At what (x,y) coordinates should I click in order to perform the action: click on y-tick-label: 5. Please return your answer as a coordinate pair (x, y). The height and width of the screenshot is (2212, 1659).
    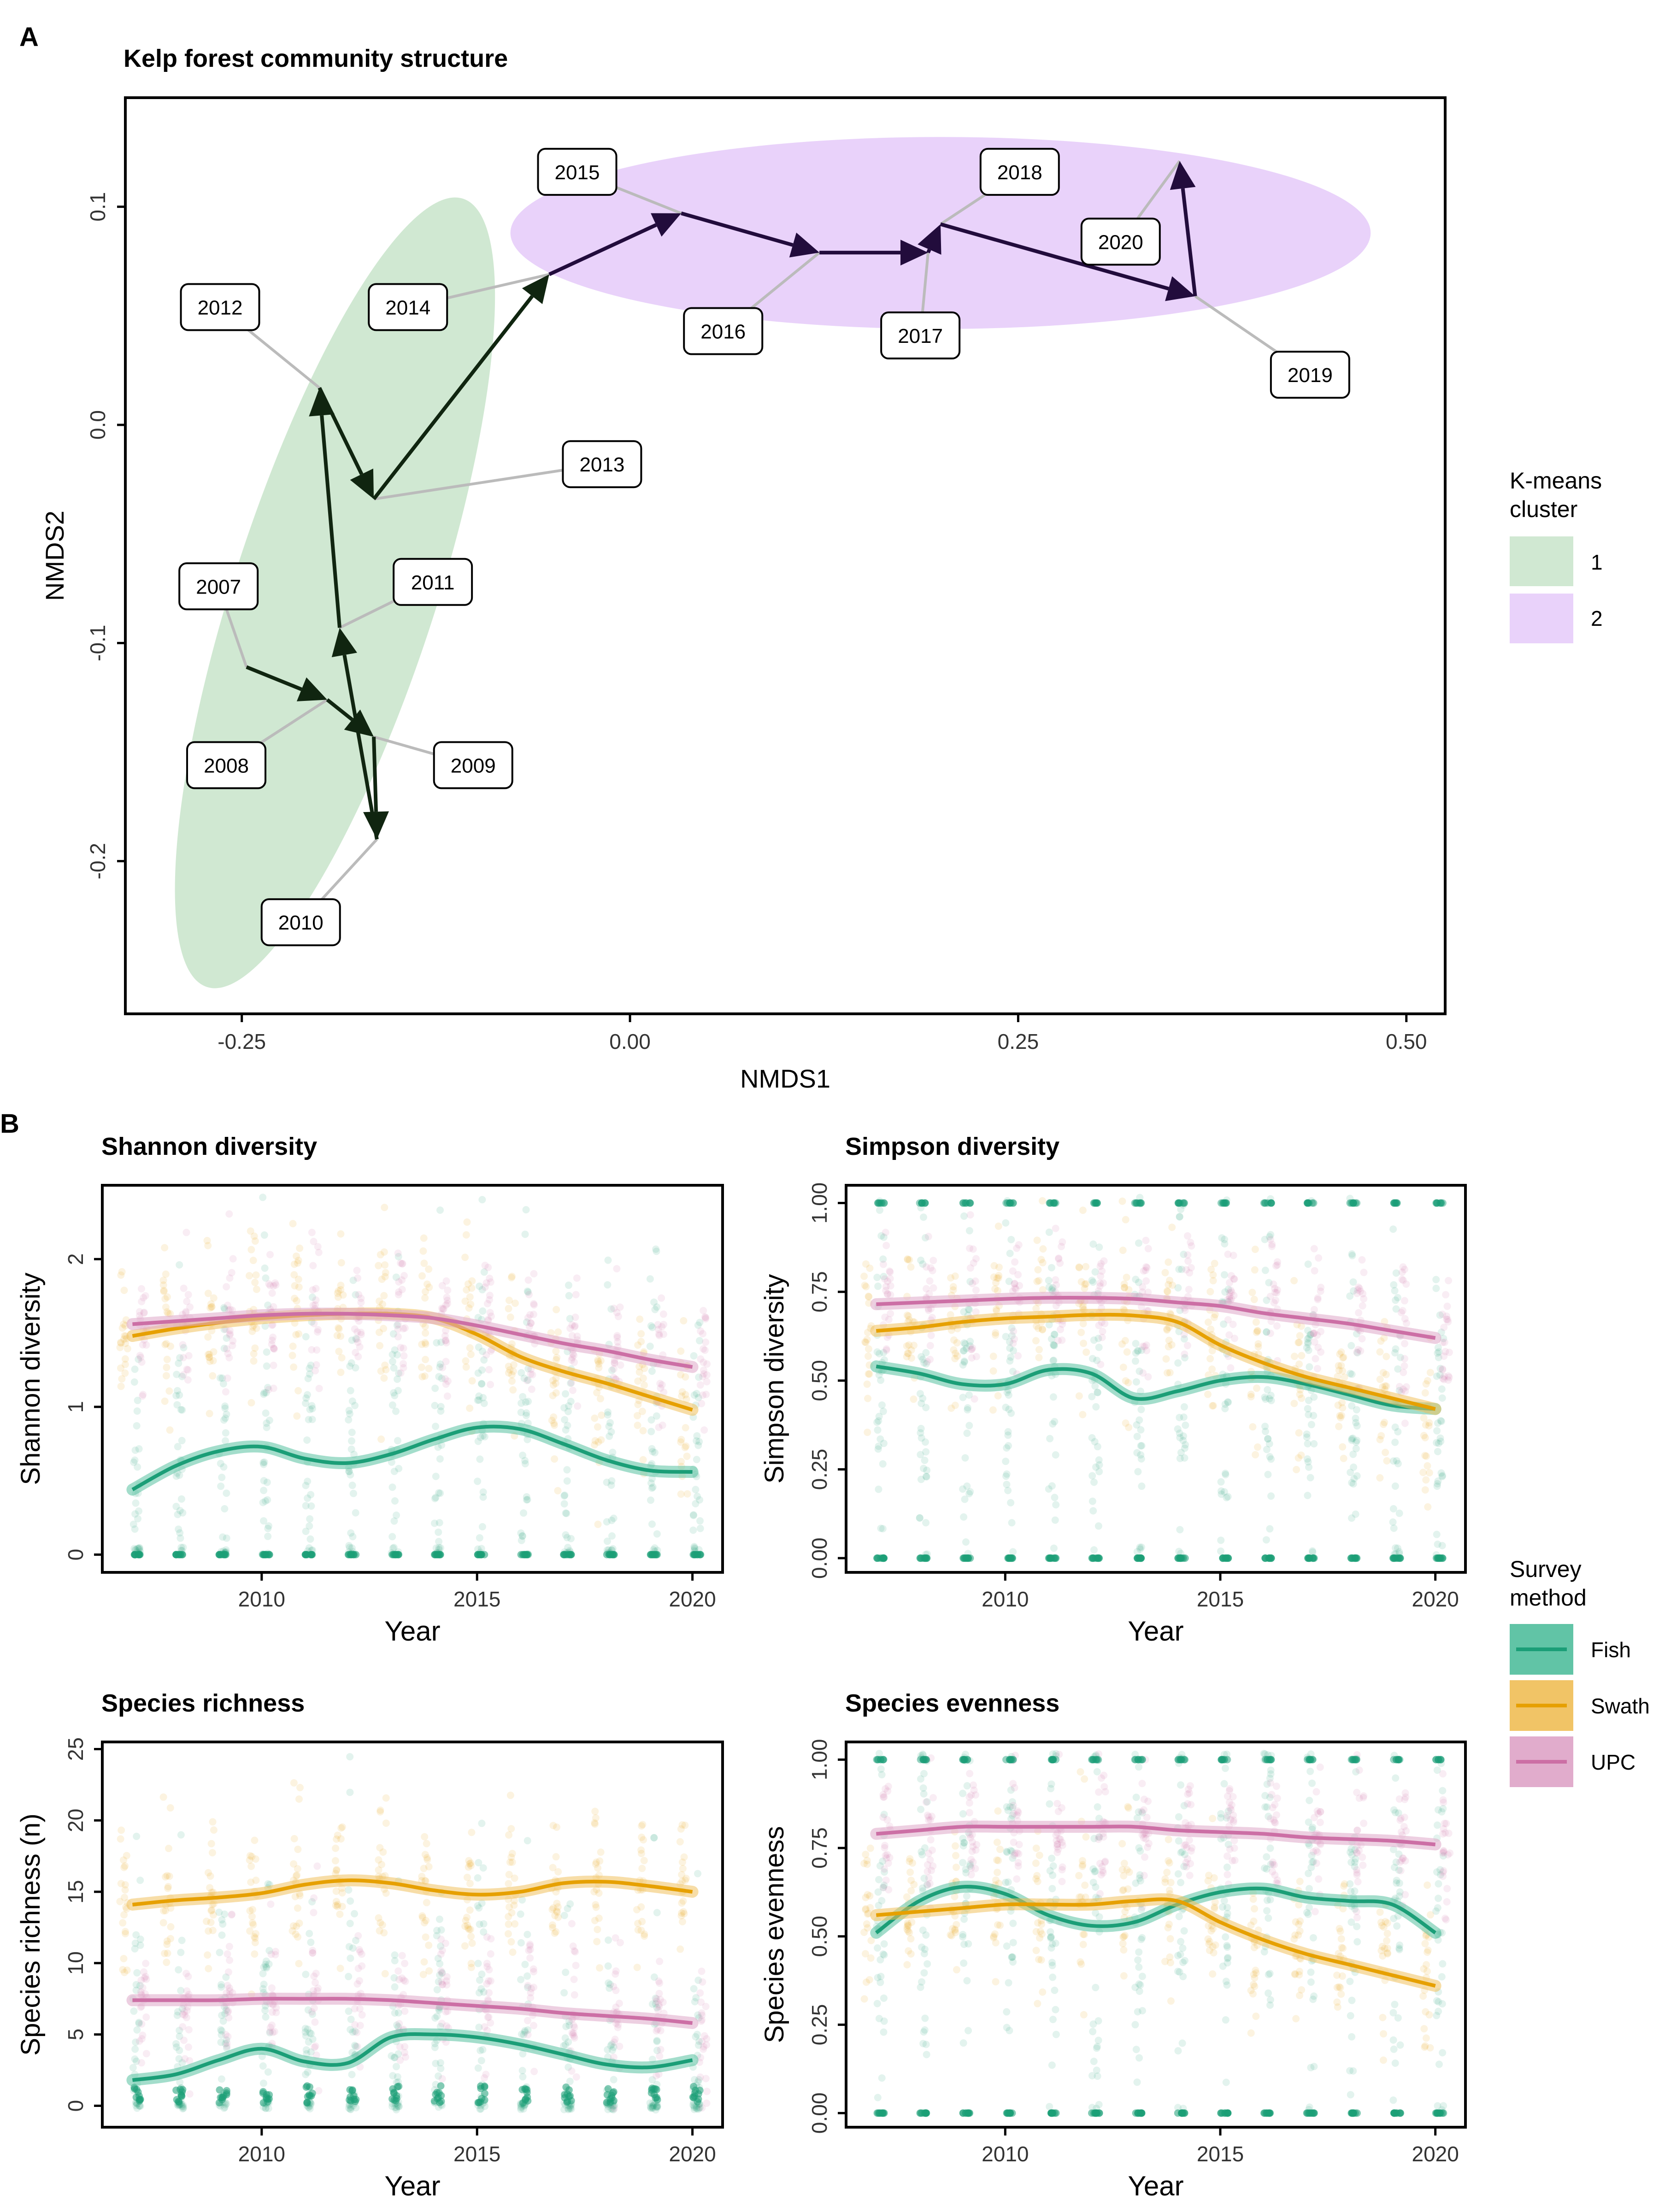
    Looking at the image, I should click on (76, 2035).